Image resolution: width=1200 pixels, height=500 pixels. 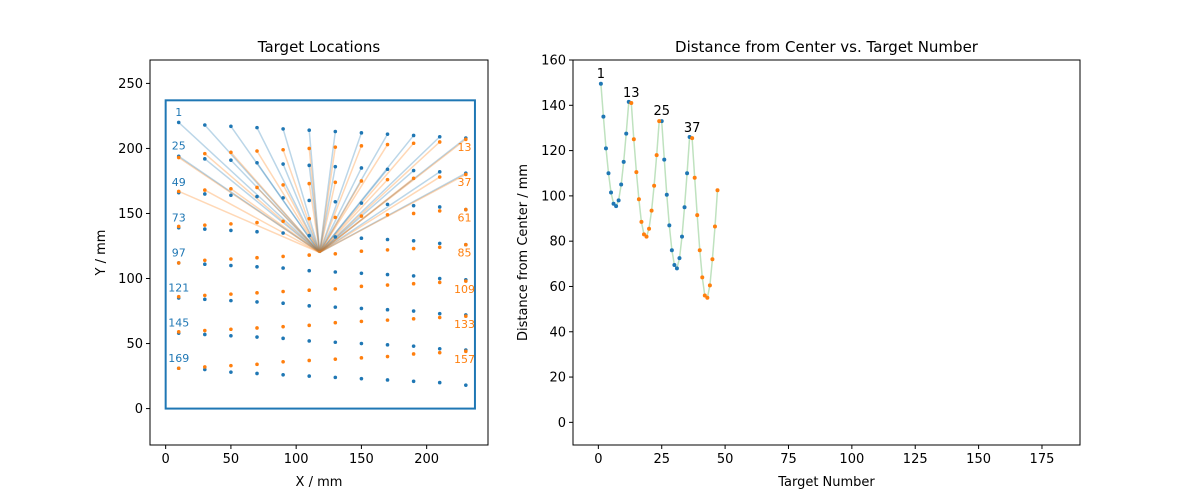 What do you see at coordinates (464, 324) in the screenshot?
I see `target-number-label: 133` at bounding box center [464, 324].